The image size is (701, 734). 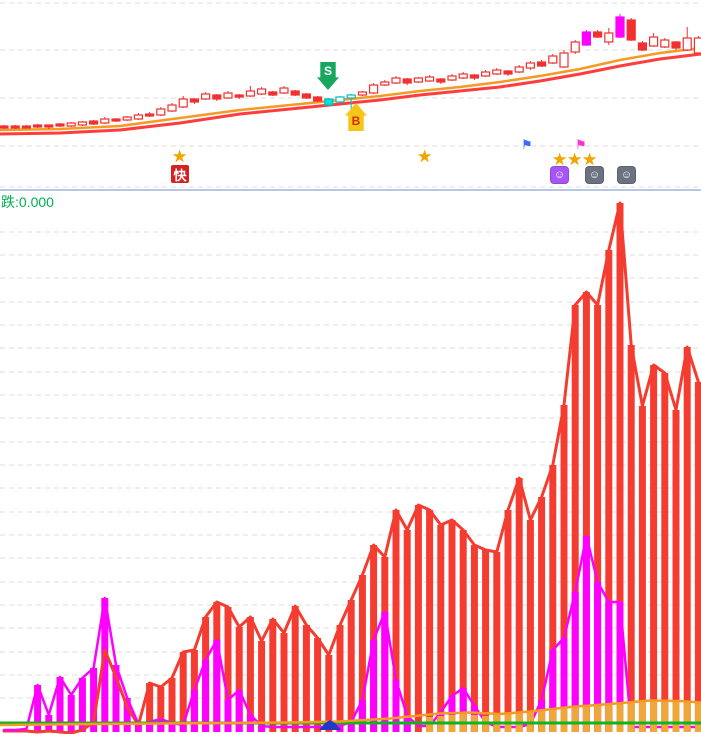 I want to click on orange-ma-line, so click(x=350, y=713).